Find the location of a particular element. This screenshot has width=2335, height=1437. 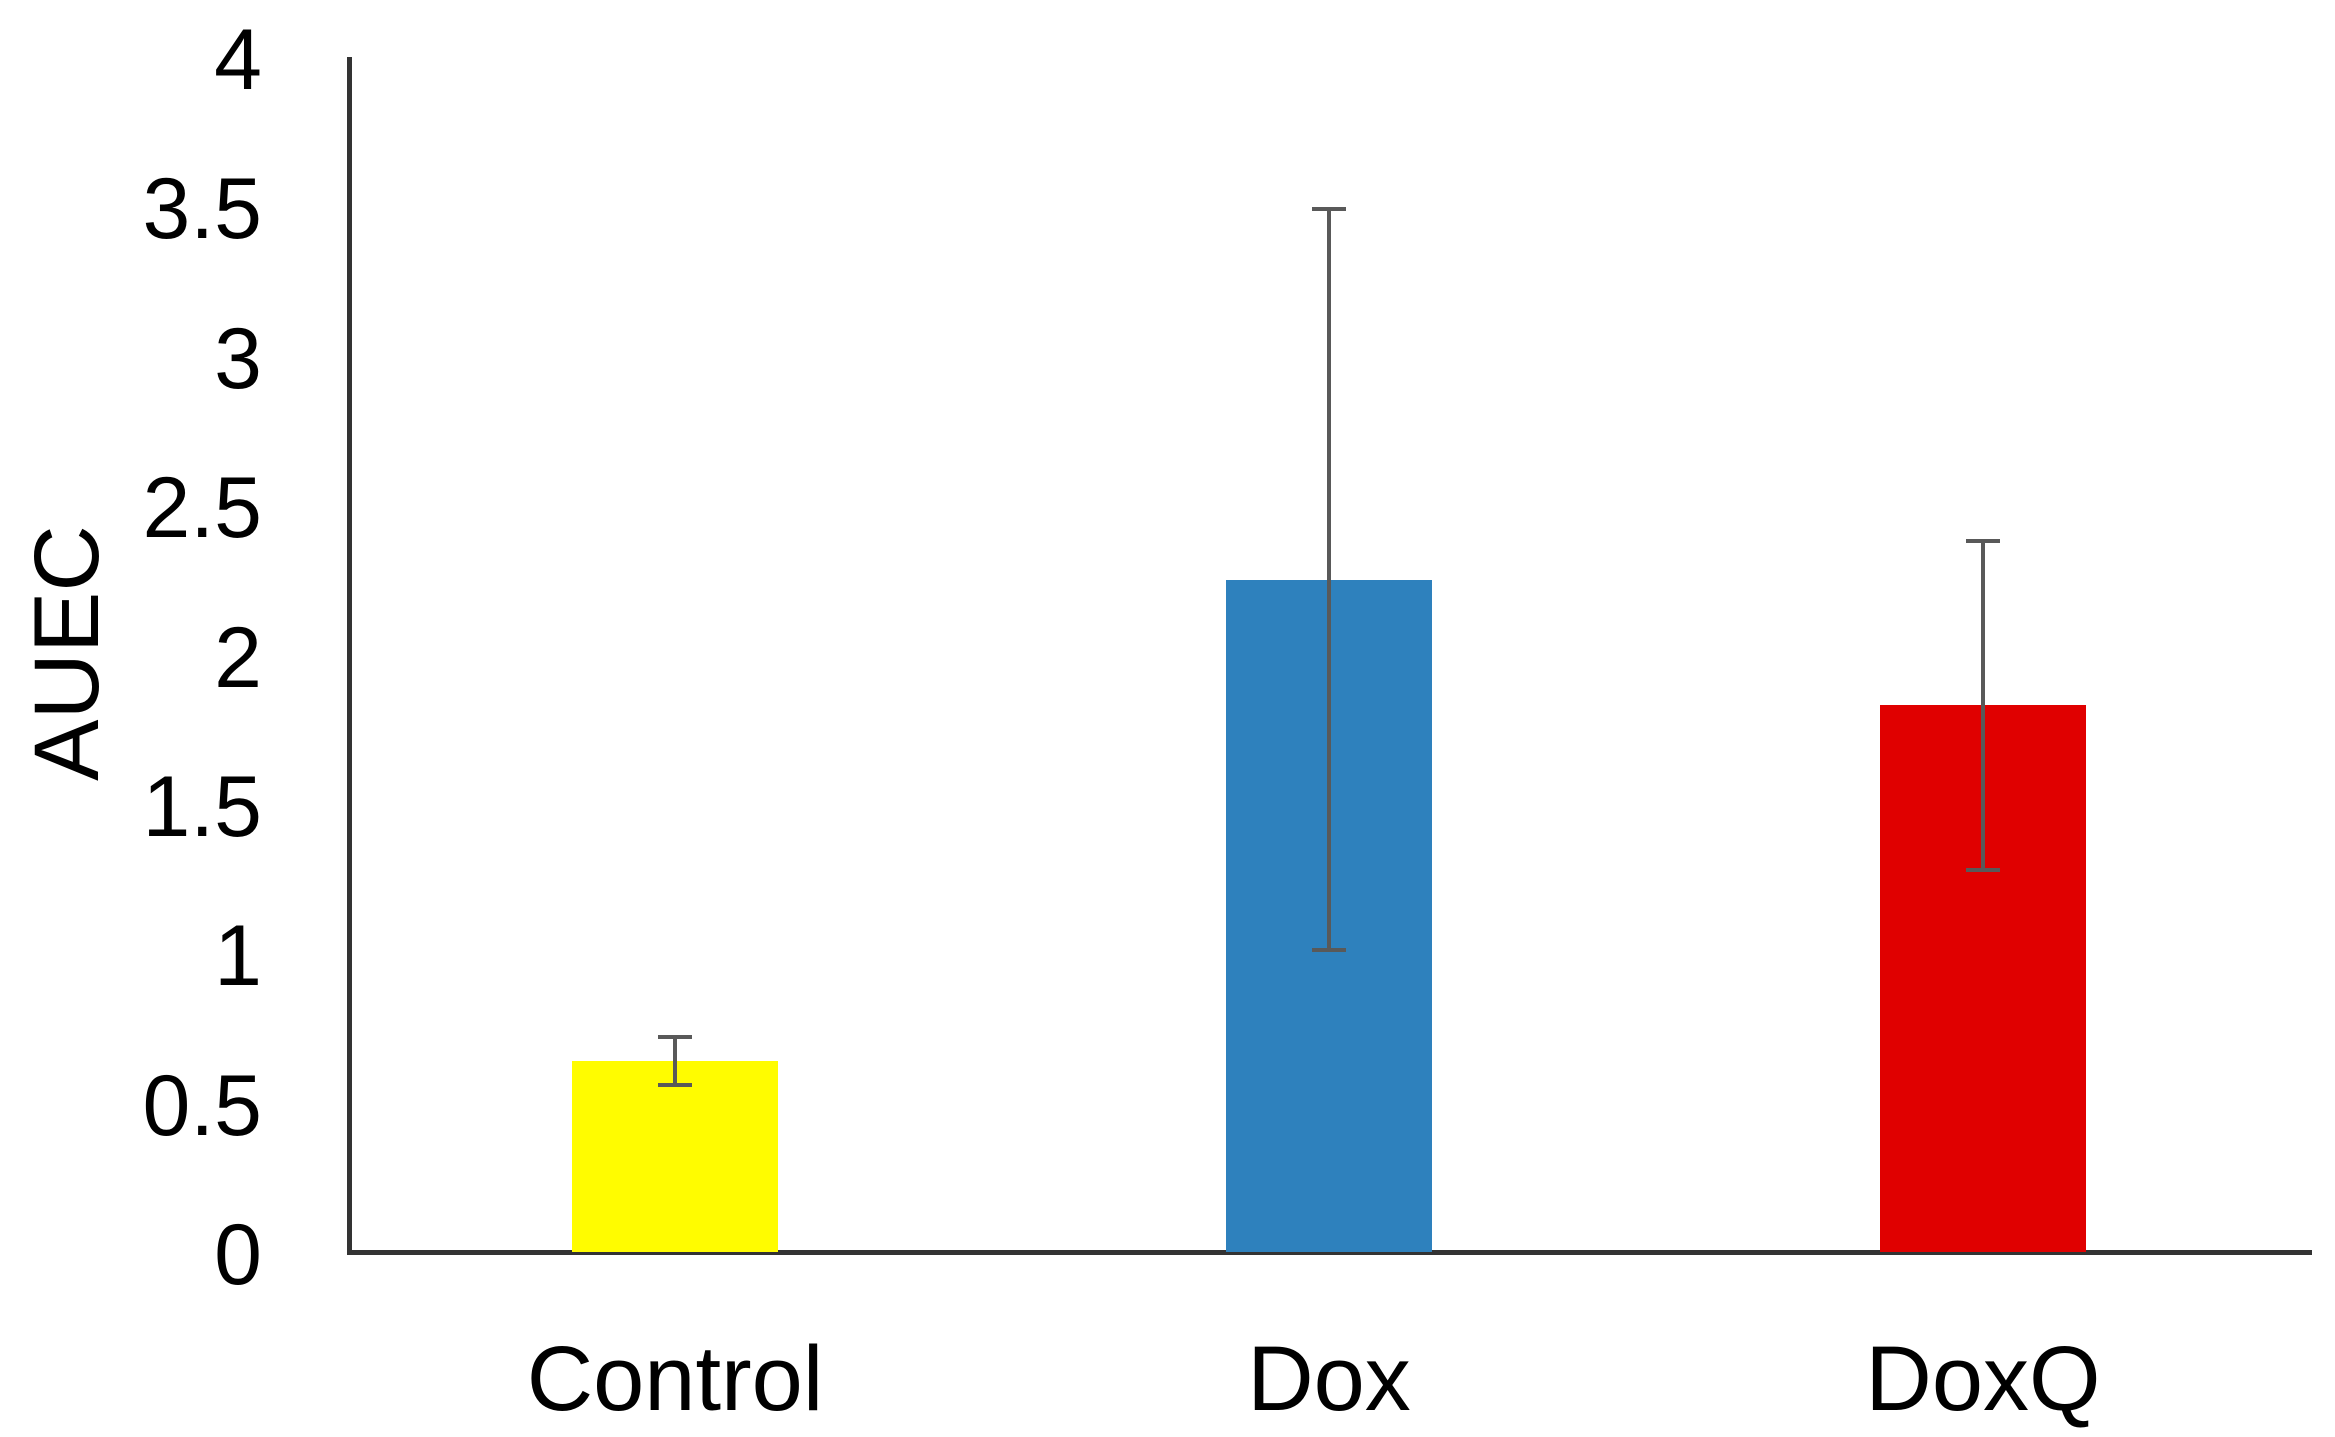

bar-control is located at coordinates (675, 1156).